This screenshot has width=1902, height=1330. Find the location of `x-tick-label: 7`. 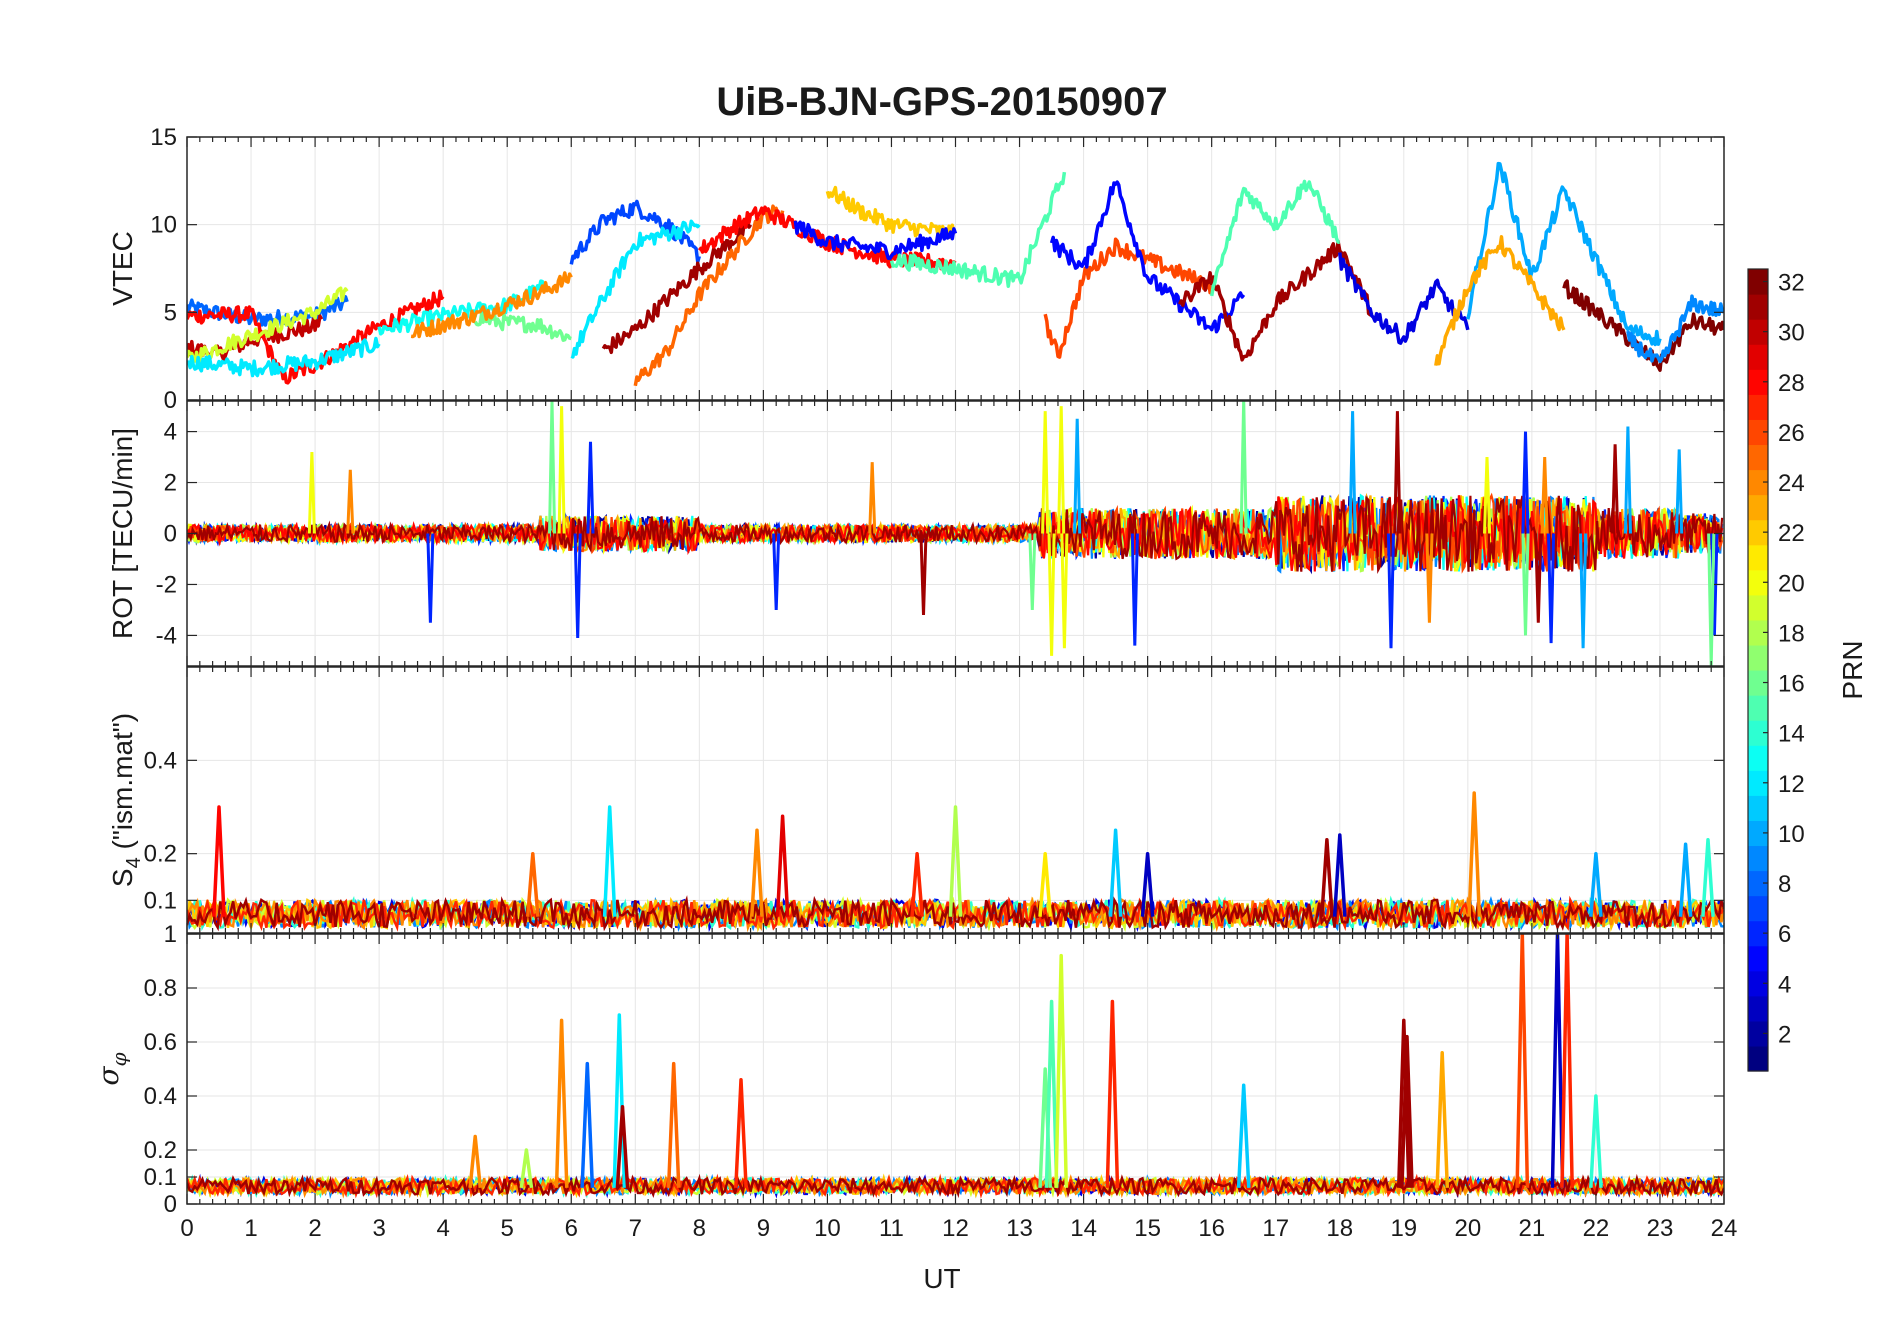

x-tick-label: 7 is located at coordinates (635, 1228).